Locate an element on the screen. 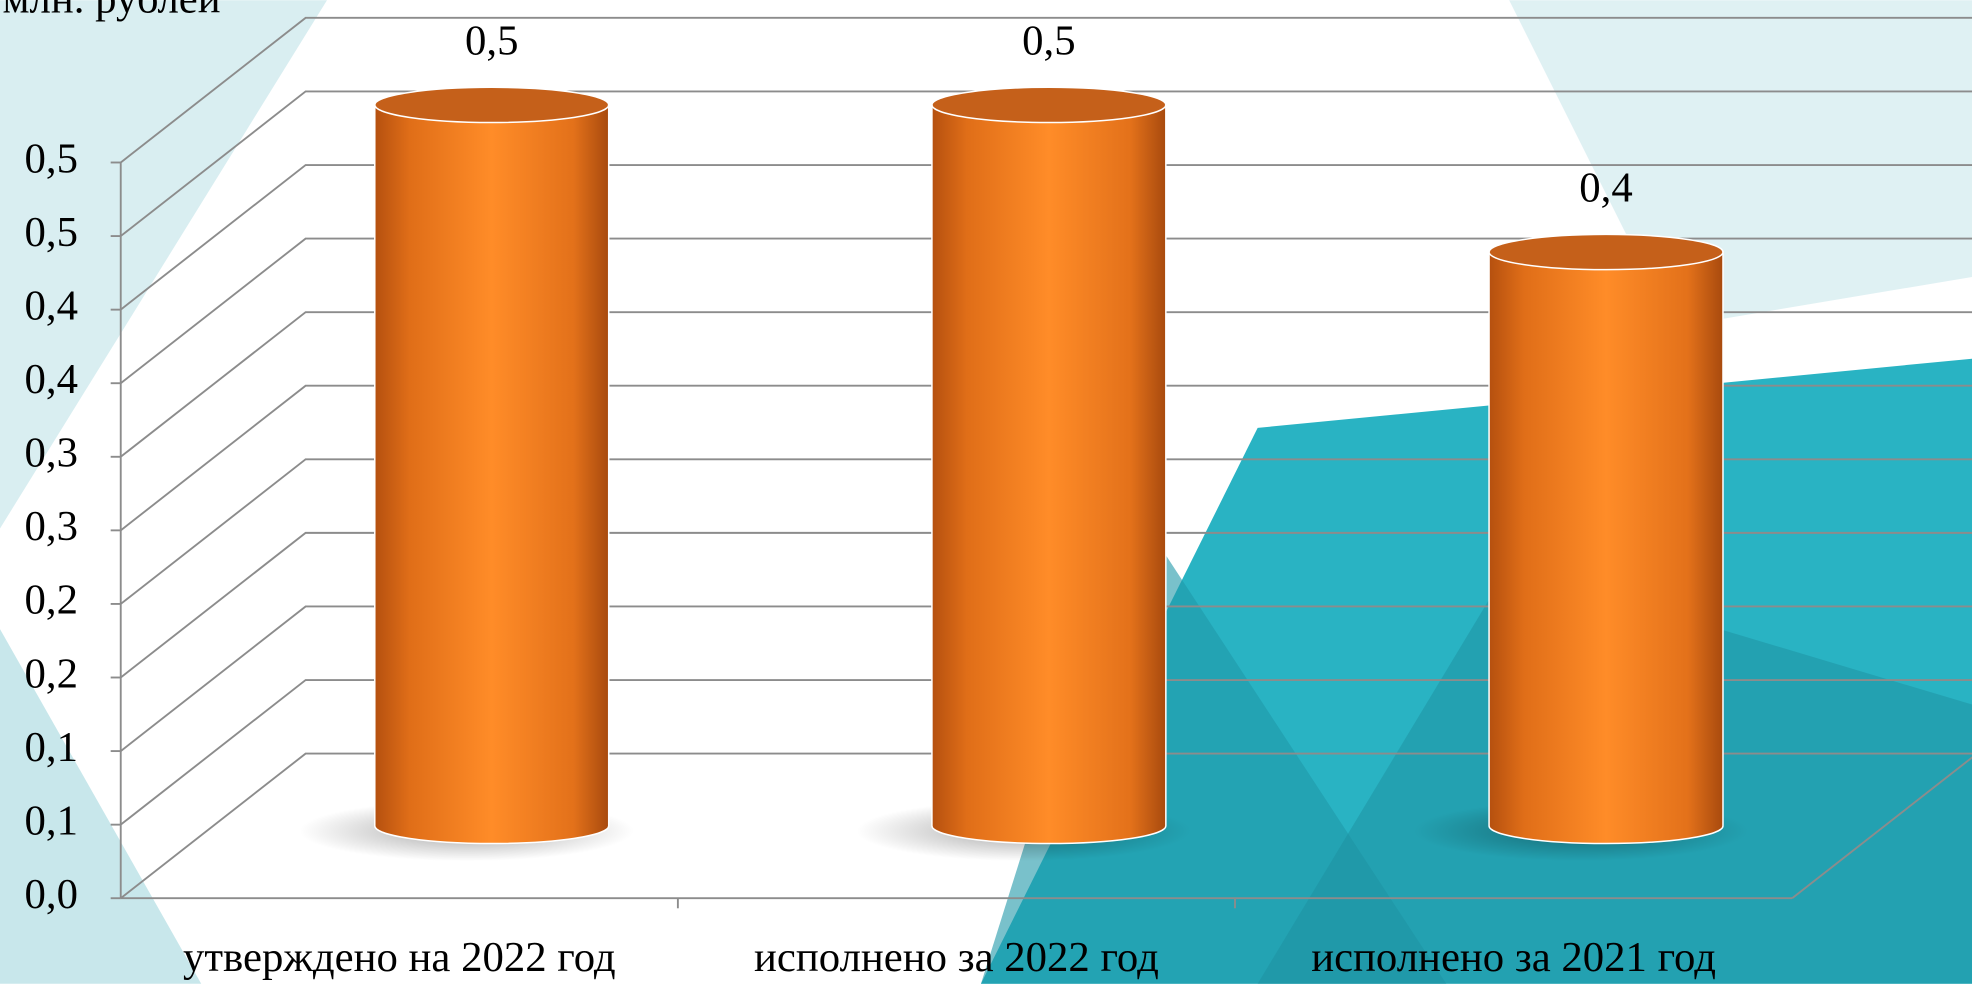 This screenshot has height=984, width=1972. value-label: 0,4 is located at coordinates (1605, 187).